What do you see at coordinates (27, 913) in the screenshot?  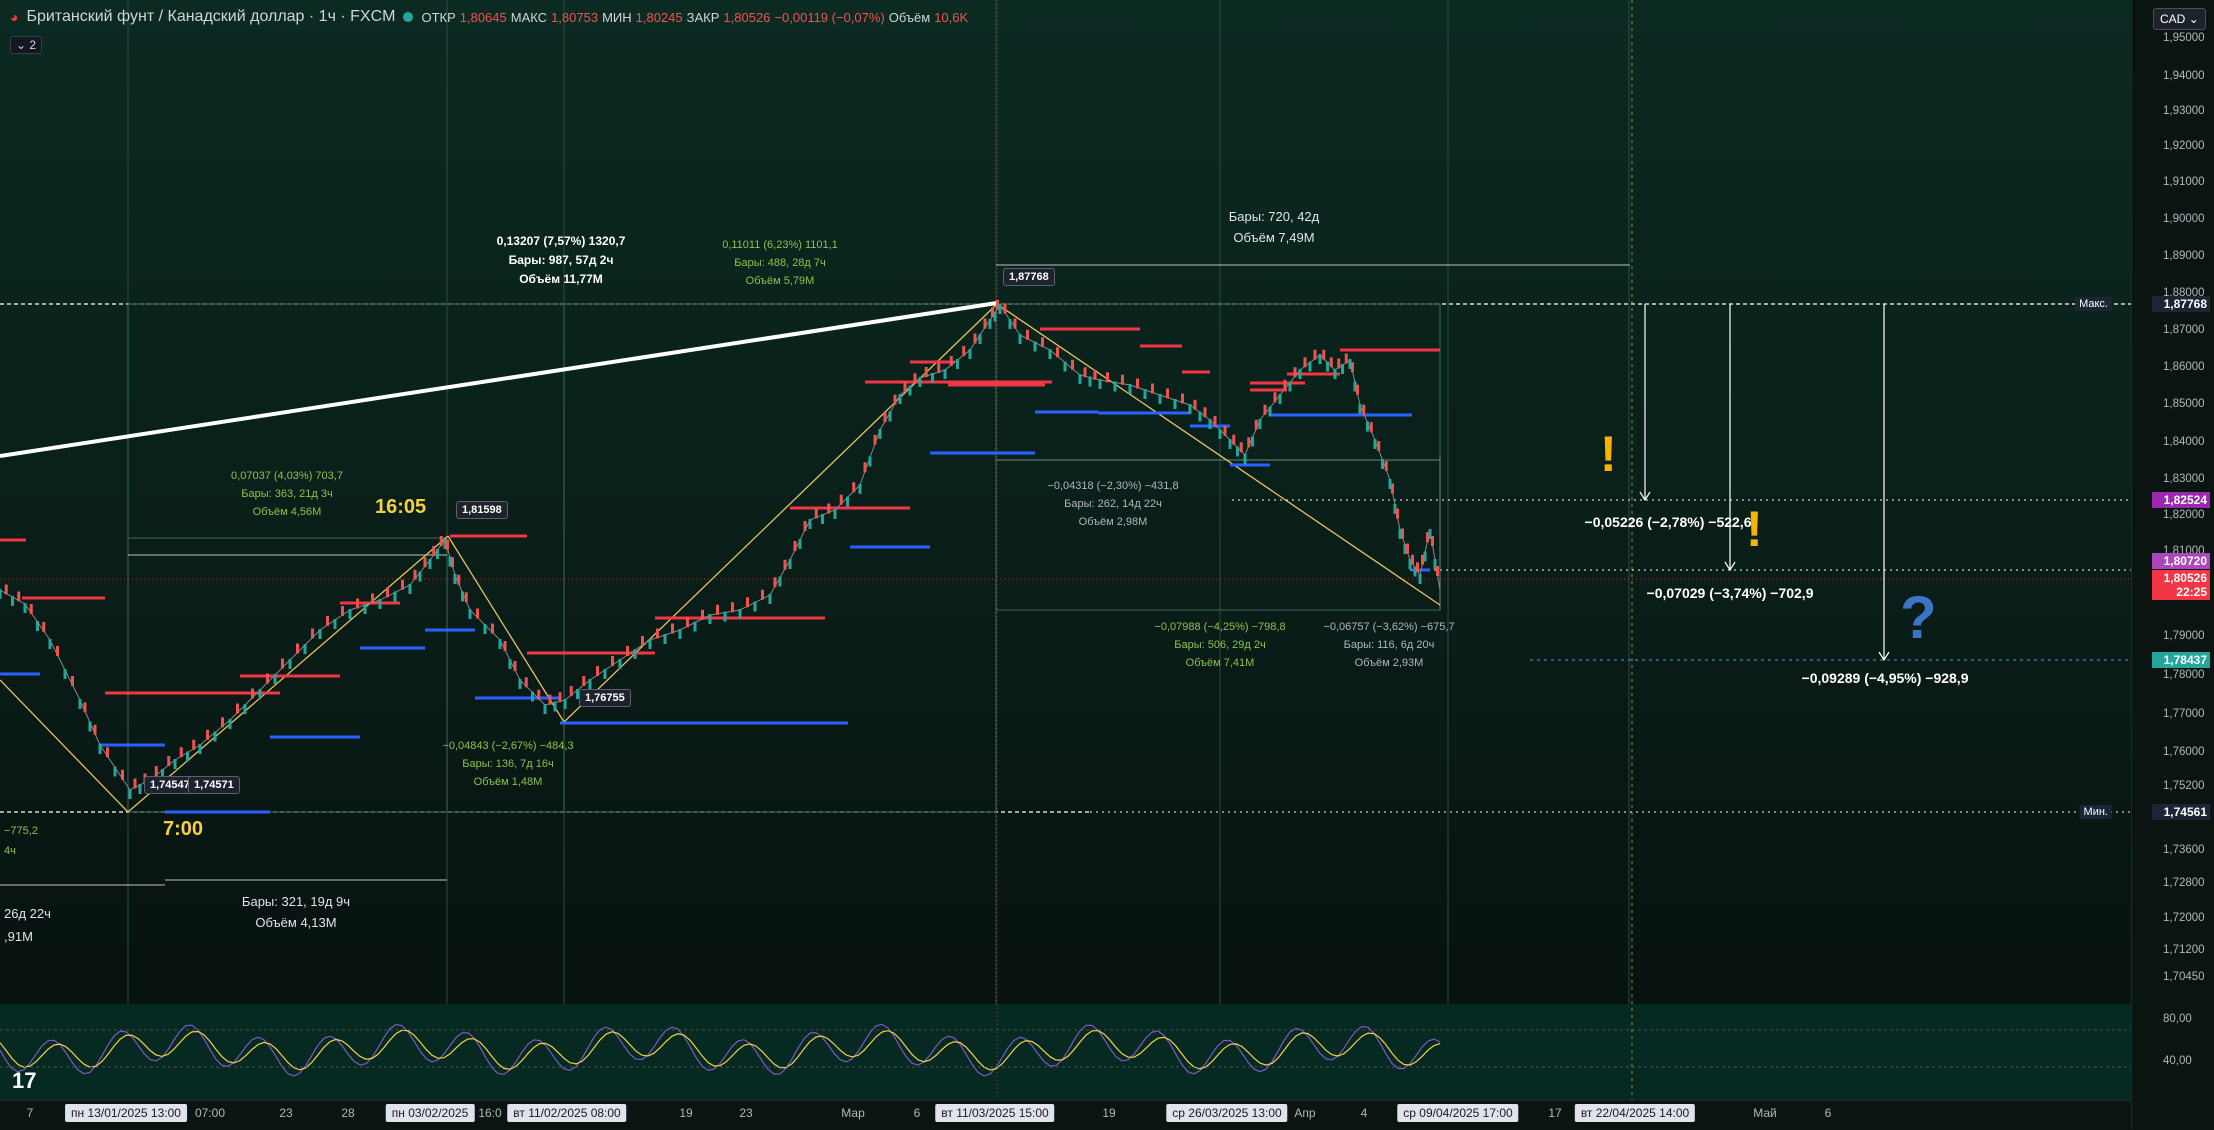 I see `left-fragment-3: 26д 22ч` at bounding box center [27, 913].